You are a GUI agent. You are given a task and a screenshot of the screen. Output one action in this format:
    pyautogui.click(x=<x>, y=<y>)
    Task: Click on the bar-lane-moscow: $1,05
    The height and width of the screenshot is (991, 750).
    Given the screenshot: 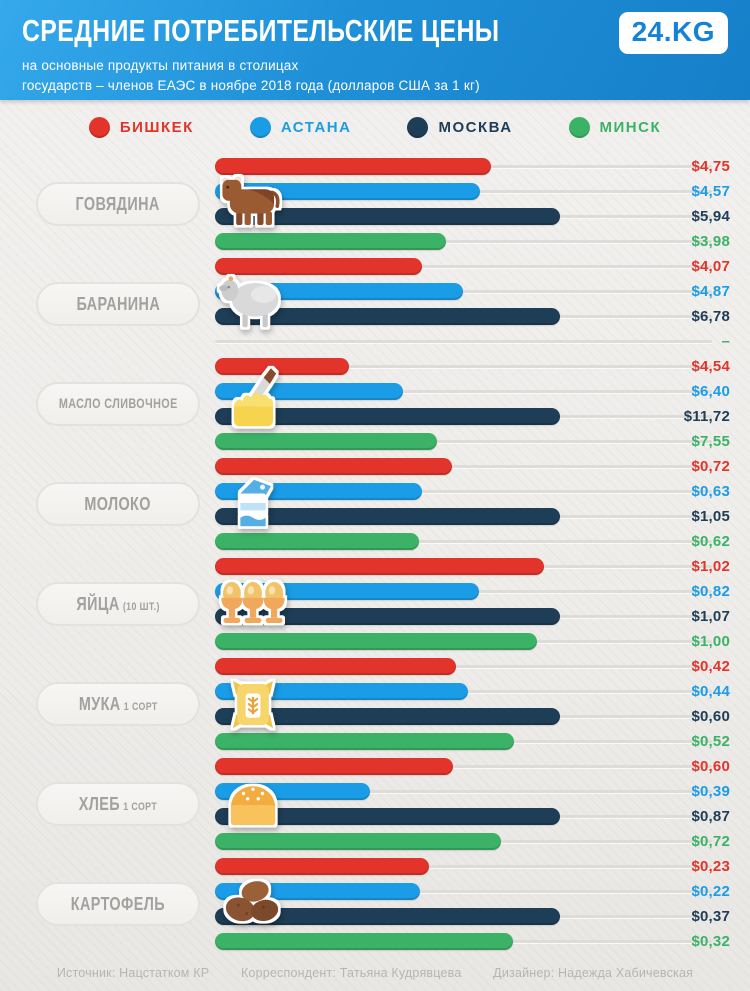 What is the action you would take?
    pyautogui.click(x=472, y=516)
    